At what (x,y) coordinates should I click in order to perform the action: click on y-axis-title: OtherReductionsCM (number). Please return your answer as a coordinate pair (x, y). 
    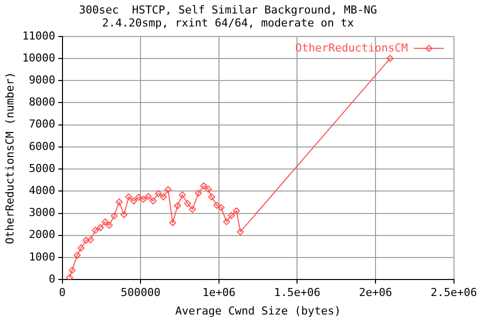
    Looking at the image, I should click on (9, 158).